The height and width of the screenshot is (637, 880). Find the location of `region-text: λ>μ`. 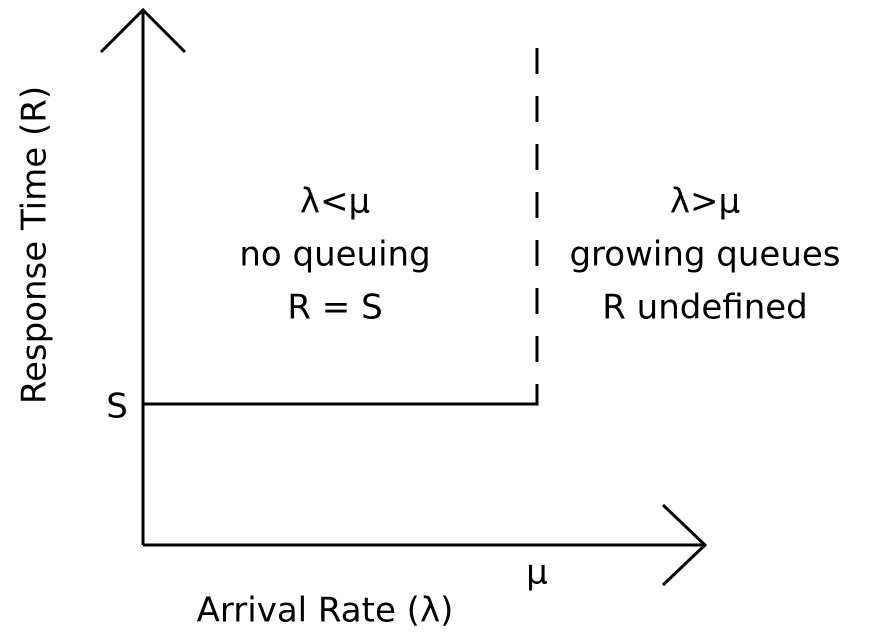

region-text: λ>μ is located at coordinates (705, 202).